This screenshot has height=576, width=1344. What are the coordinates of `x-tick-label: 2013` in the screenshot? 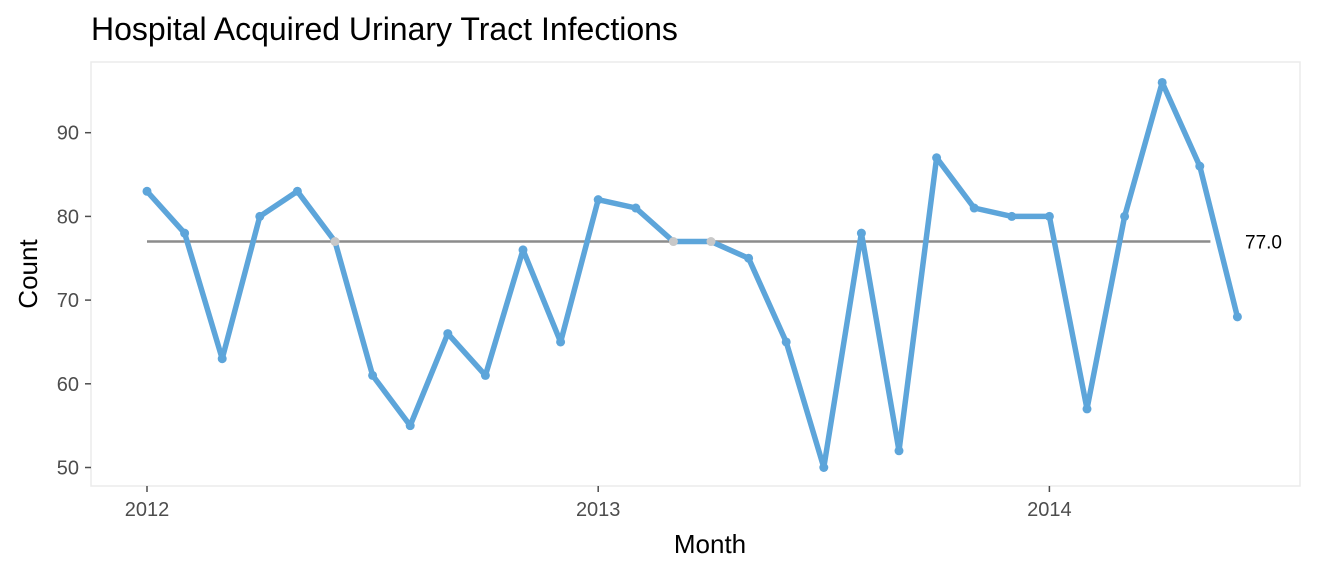 It's located at (598, 510).